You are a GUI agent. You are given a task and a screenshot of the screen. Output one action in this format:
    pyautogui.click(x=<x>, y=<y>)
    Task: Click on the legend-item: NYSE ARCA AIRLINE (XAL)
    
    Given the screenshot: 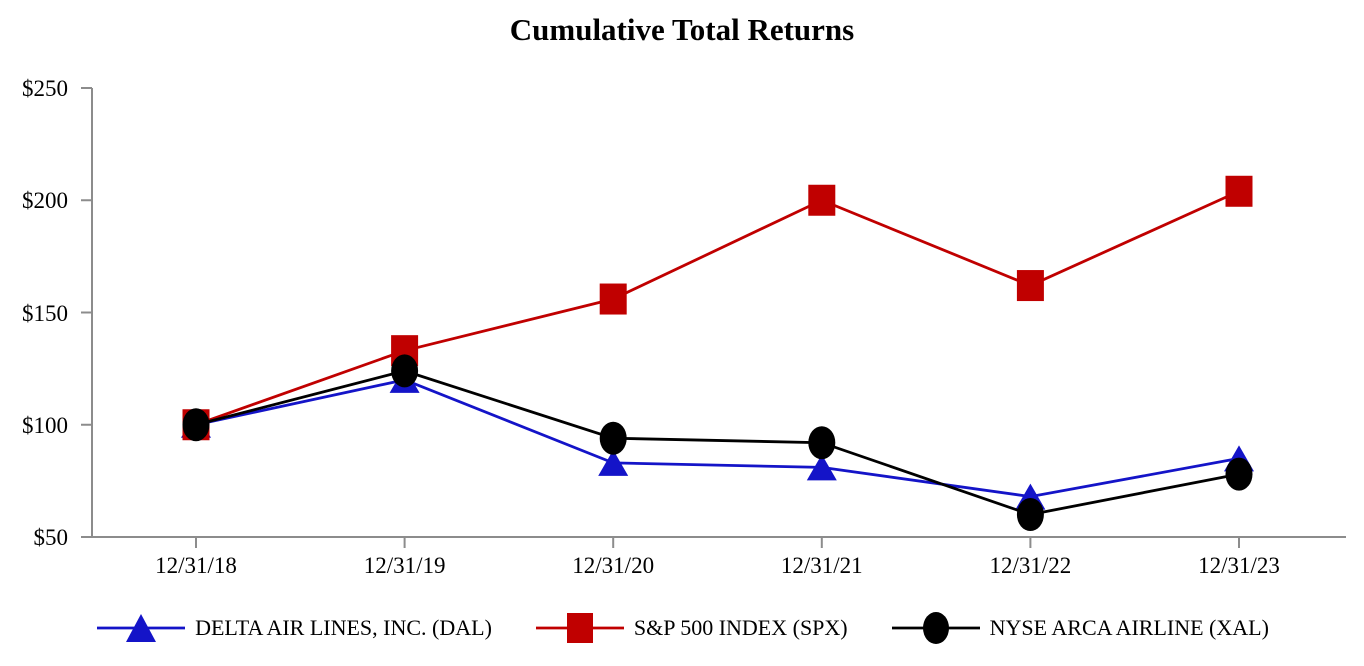 What is the action you would take?
    pyautogui.click(x=1079, y=628)
    